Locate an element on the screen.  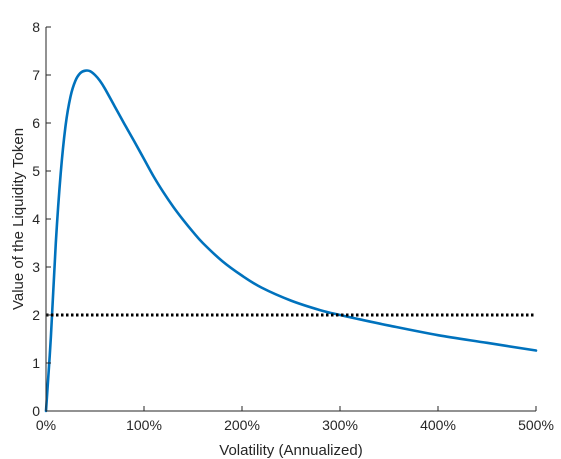
x-tick-label: 300% is located at coordinates (340, 425).